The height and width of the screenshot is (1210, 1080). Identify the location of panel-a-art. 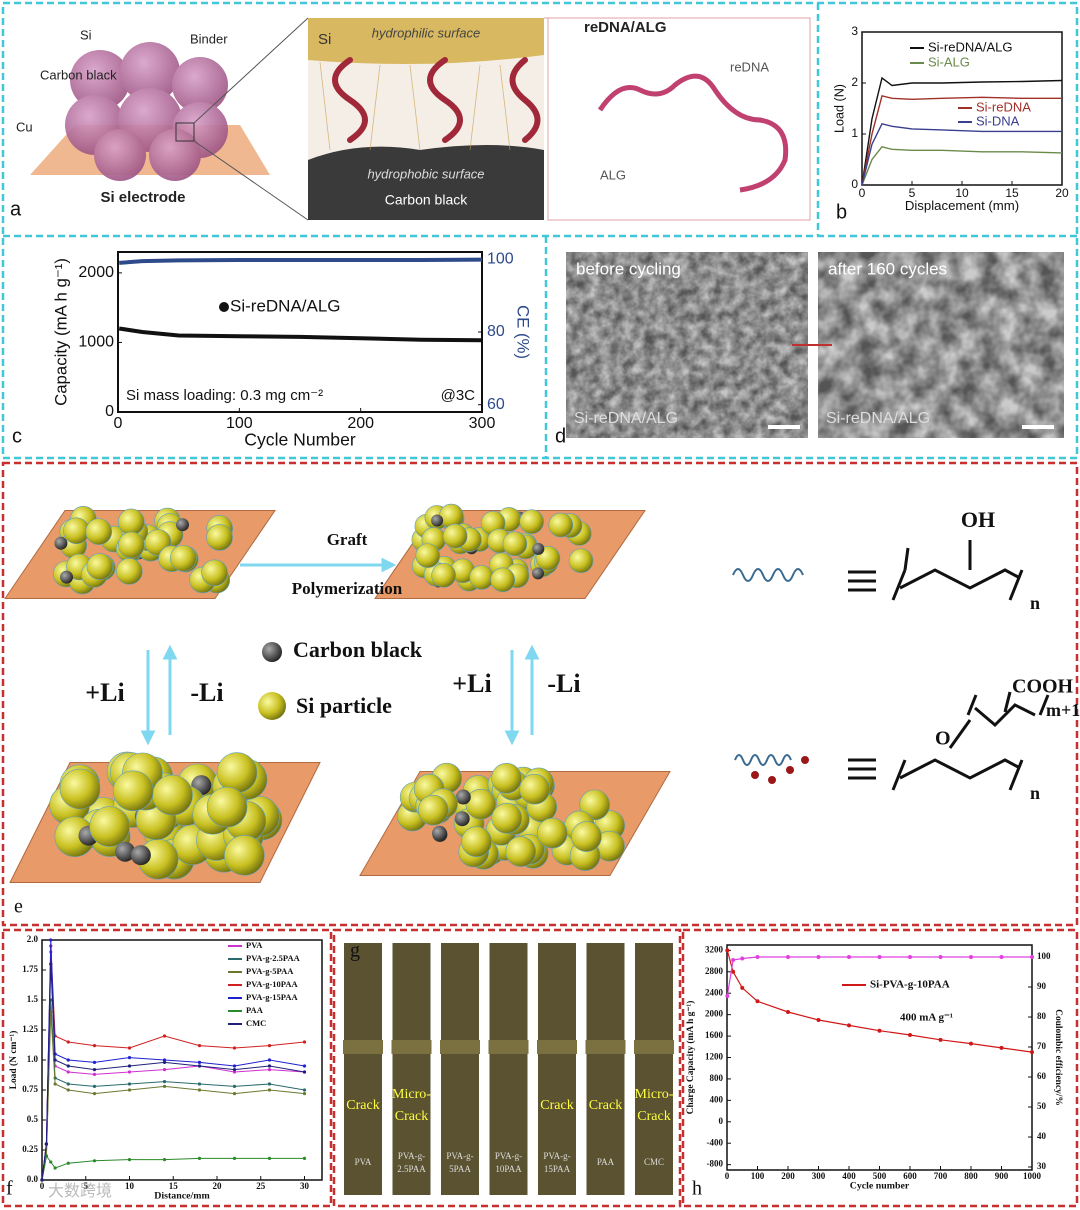
(420, 119).